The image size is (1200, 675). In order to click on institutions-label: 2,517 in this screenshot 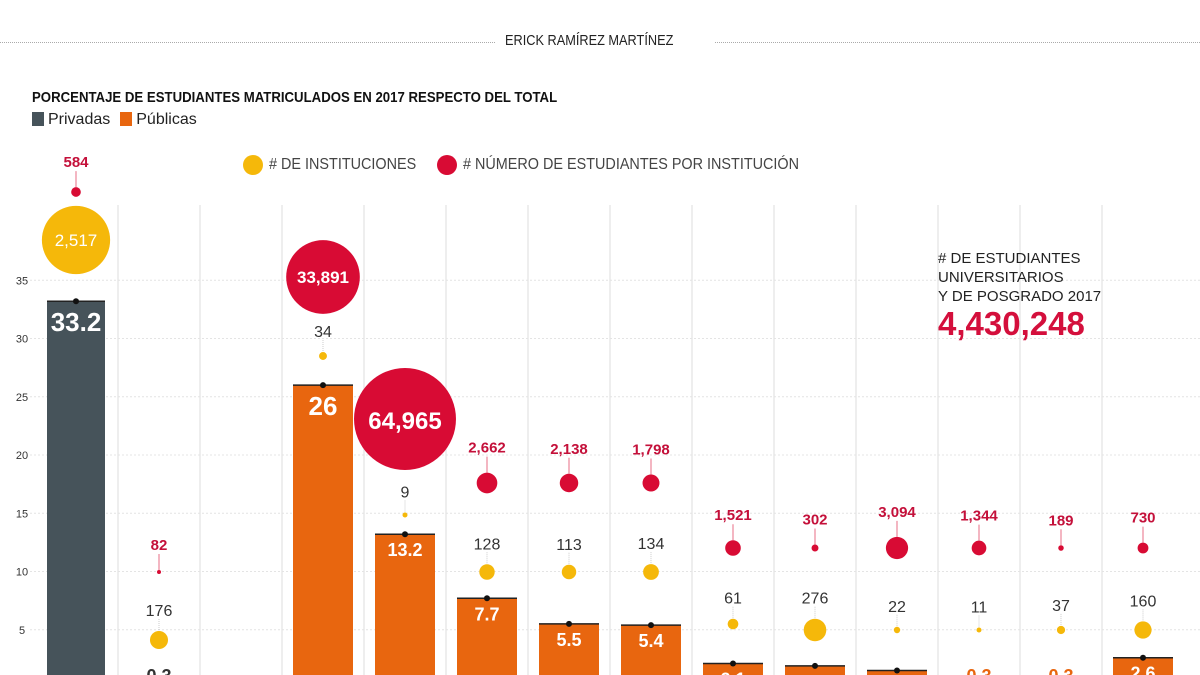, I will do `click(76, 240)`.